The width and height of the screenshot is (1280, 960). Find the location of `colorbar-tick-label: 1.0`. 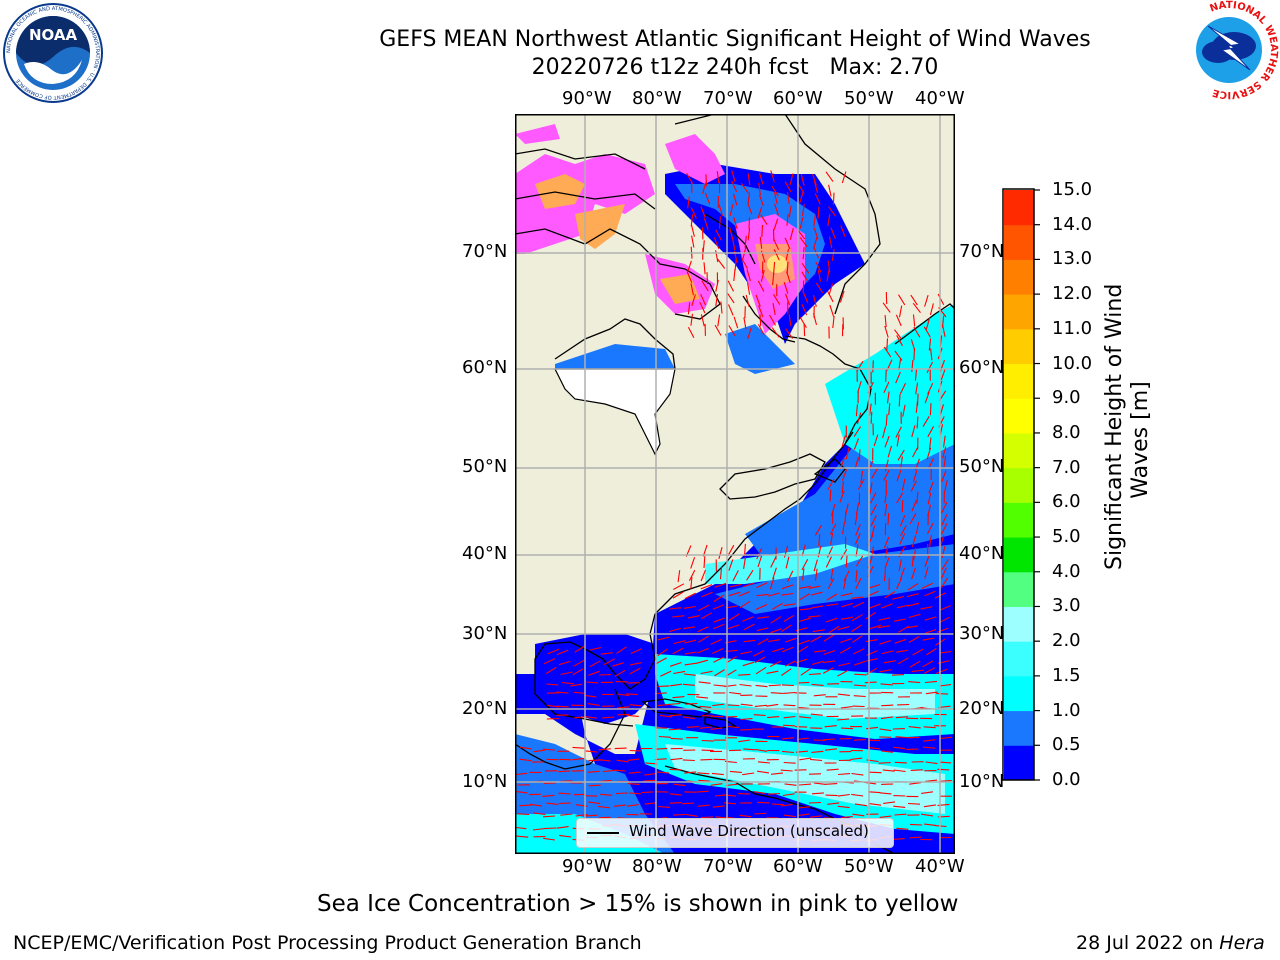

colorbar-tick-label: 1.0 is located at coordinates (1066, 710).